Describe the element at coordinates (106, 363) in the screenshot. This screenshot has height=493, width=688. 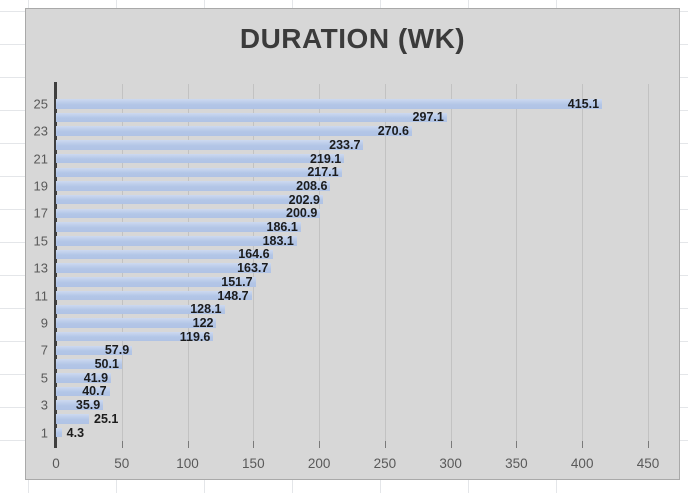
I see `data-label-6: 50.1` at that location.